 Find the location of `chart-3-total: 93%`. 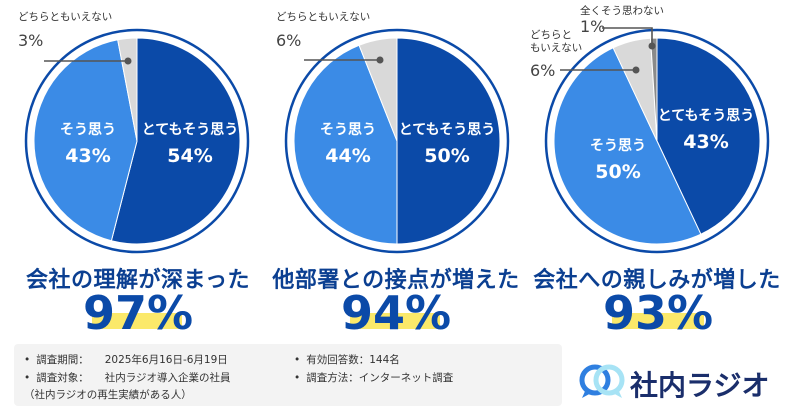

chart-3-total: 93% is located at coordinates (658, 313).